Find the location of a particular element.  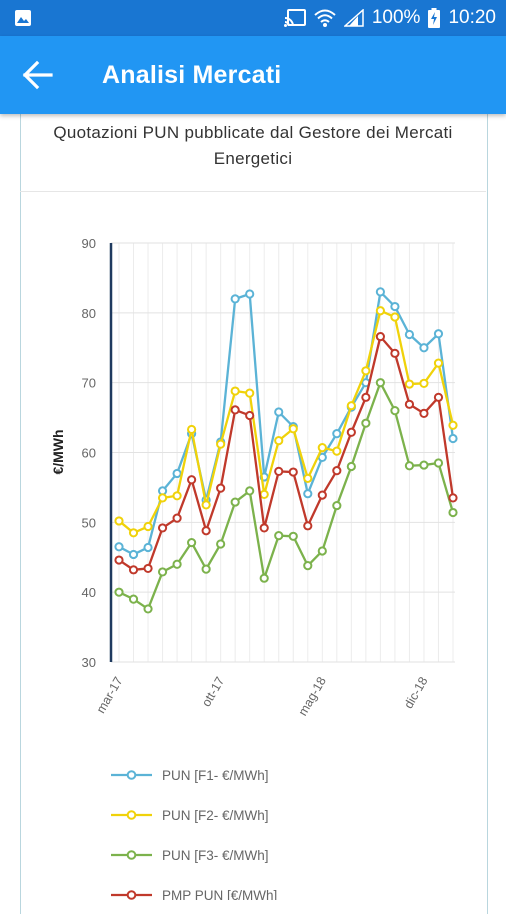

legend-label: PUN [F2- €/MWh] is located at coordinates (215, 815).